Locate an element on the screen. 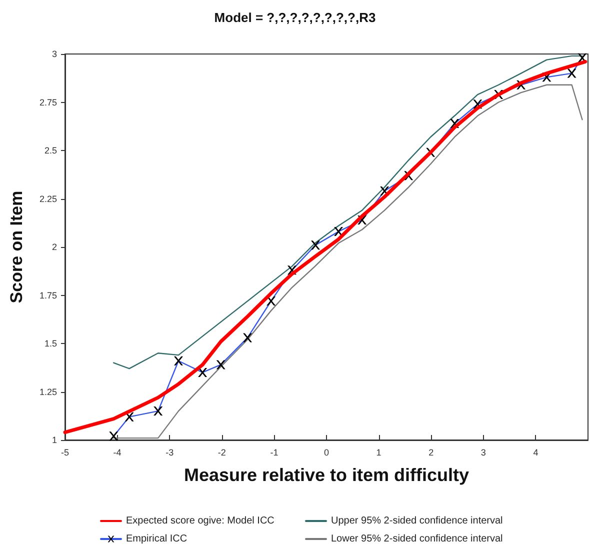 The image size is (590, 553). x-axis-title: Measure relative to item difficulty is located at coordinates (327, 475).